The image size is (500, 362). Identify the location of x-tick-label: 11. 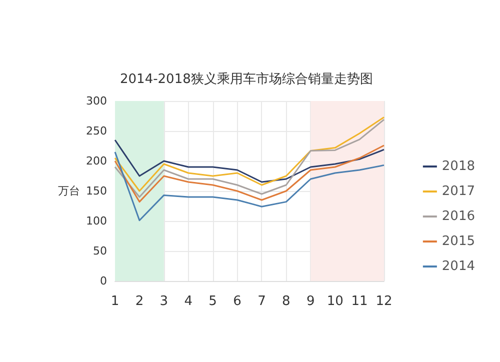
(359, 301).